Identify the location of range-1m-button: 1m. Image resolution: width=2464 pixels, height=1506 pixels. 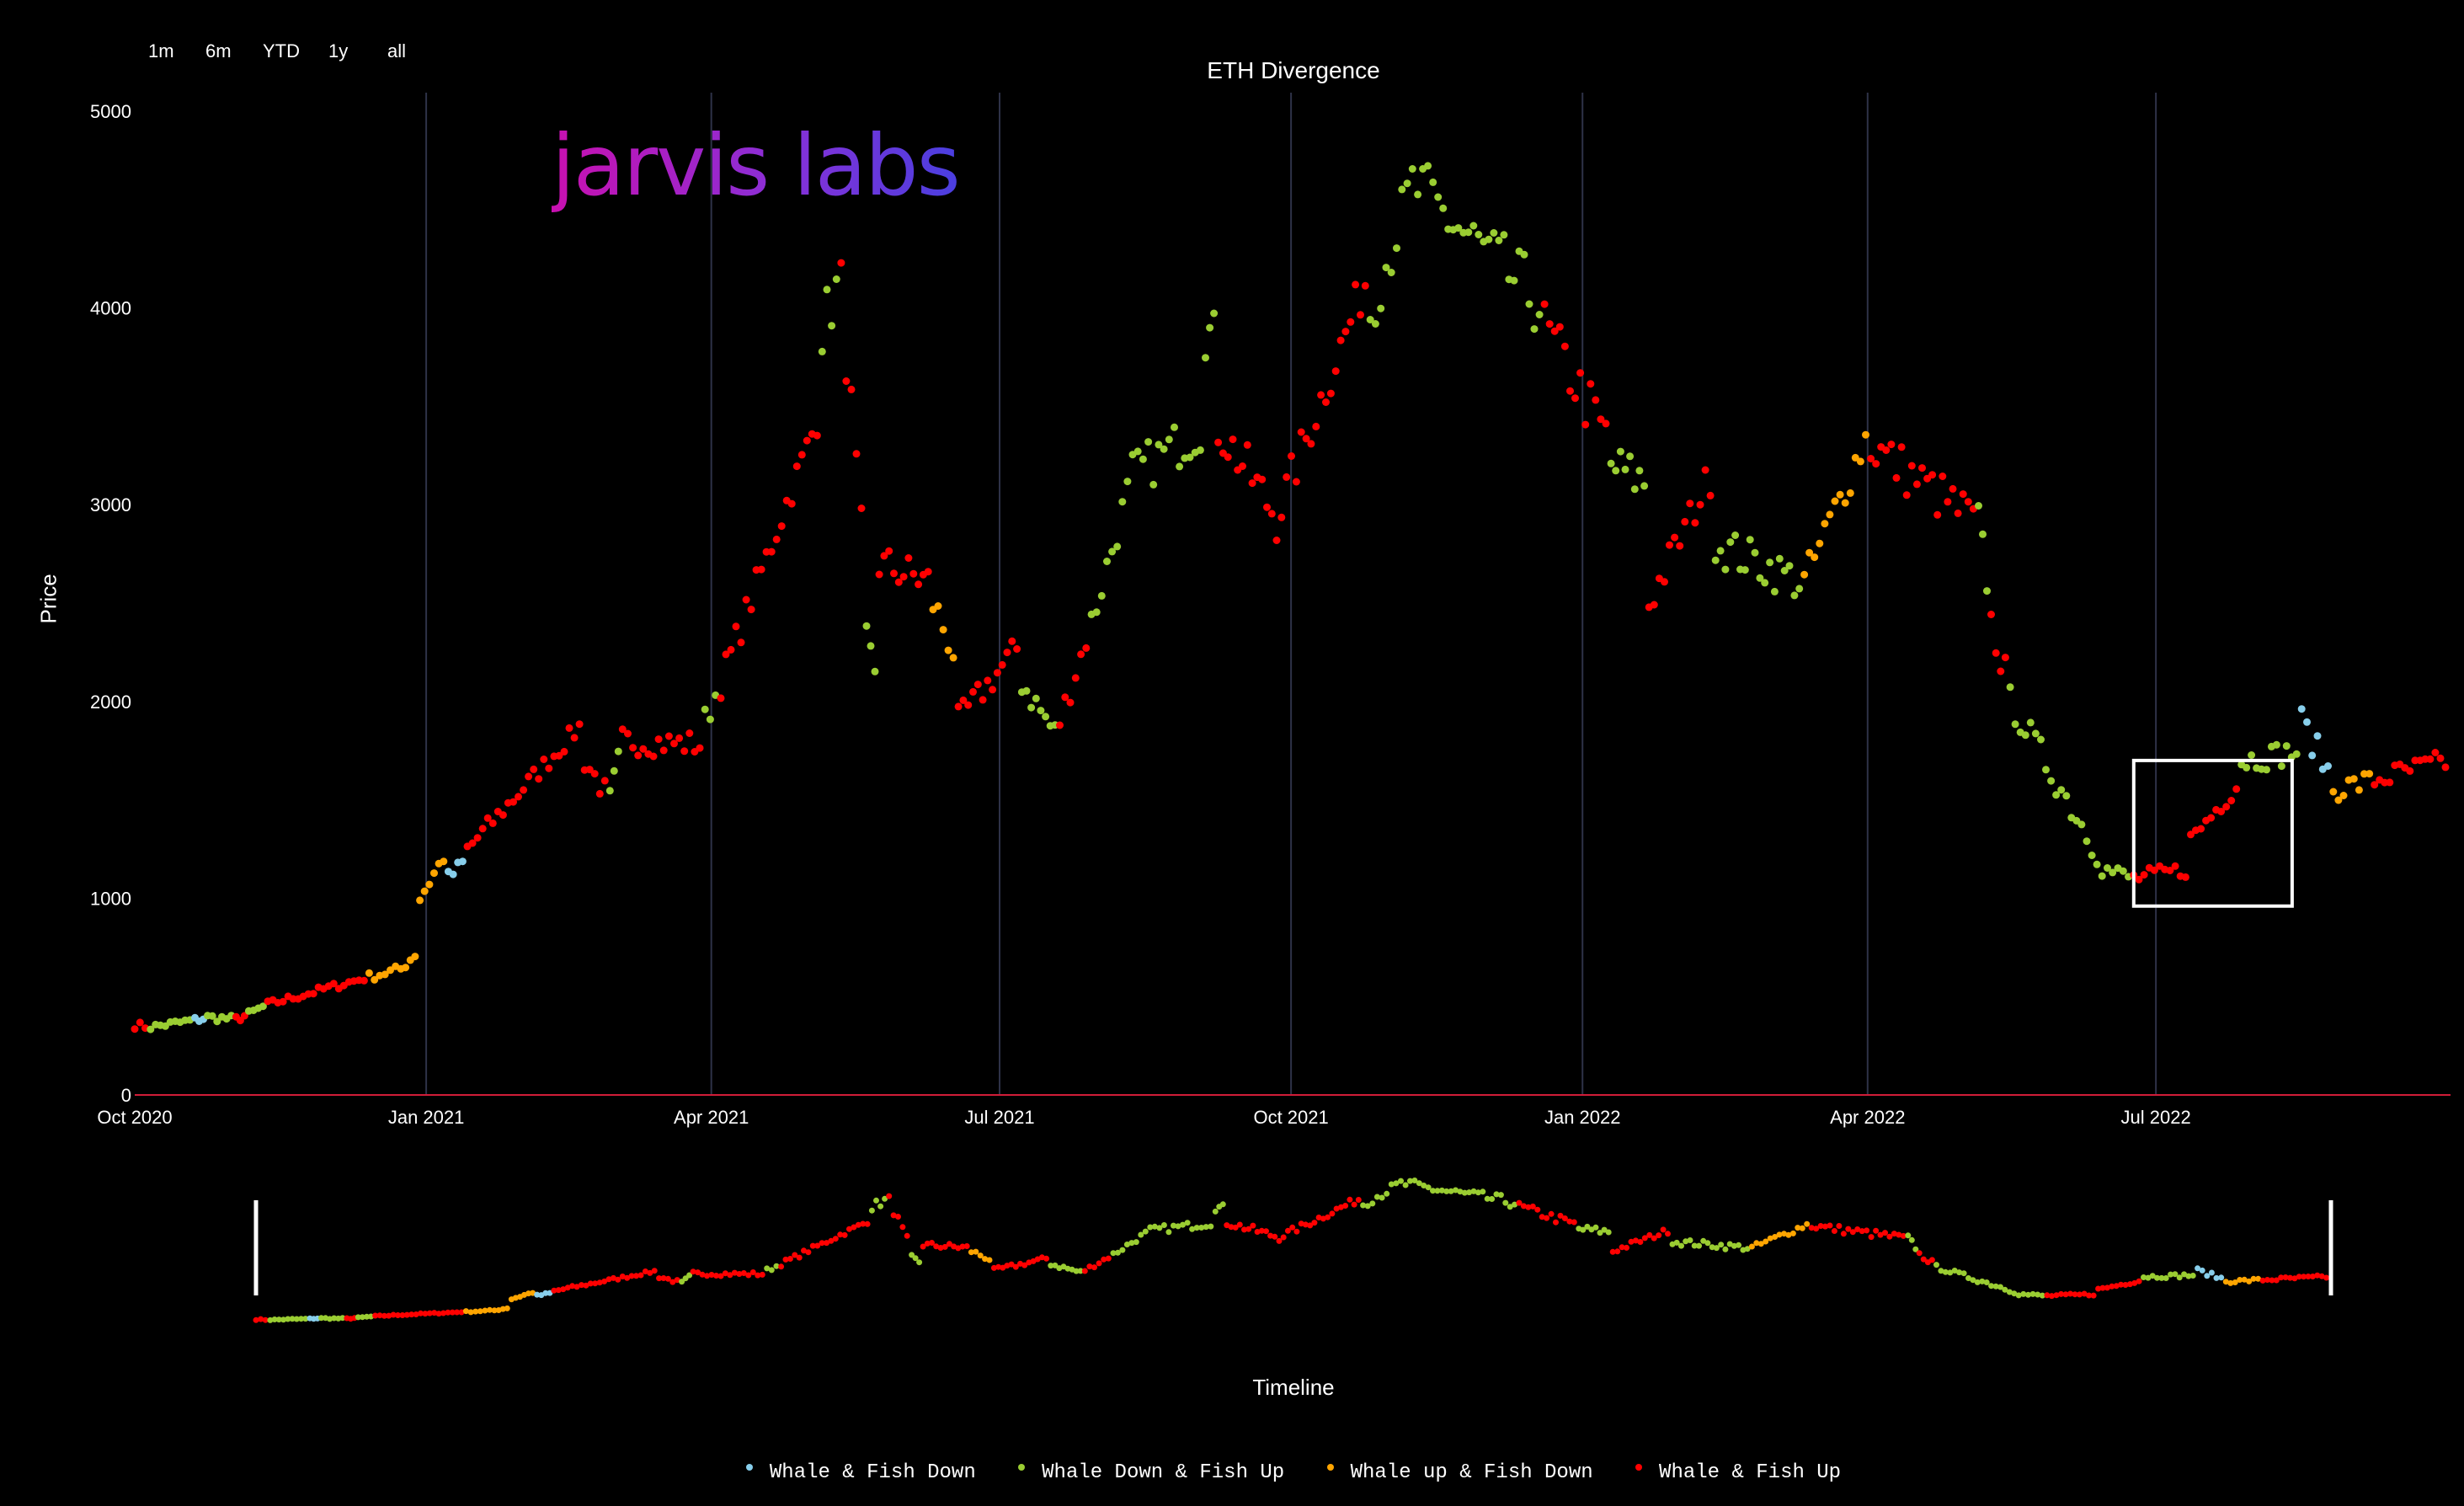
(161, 50).